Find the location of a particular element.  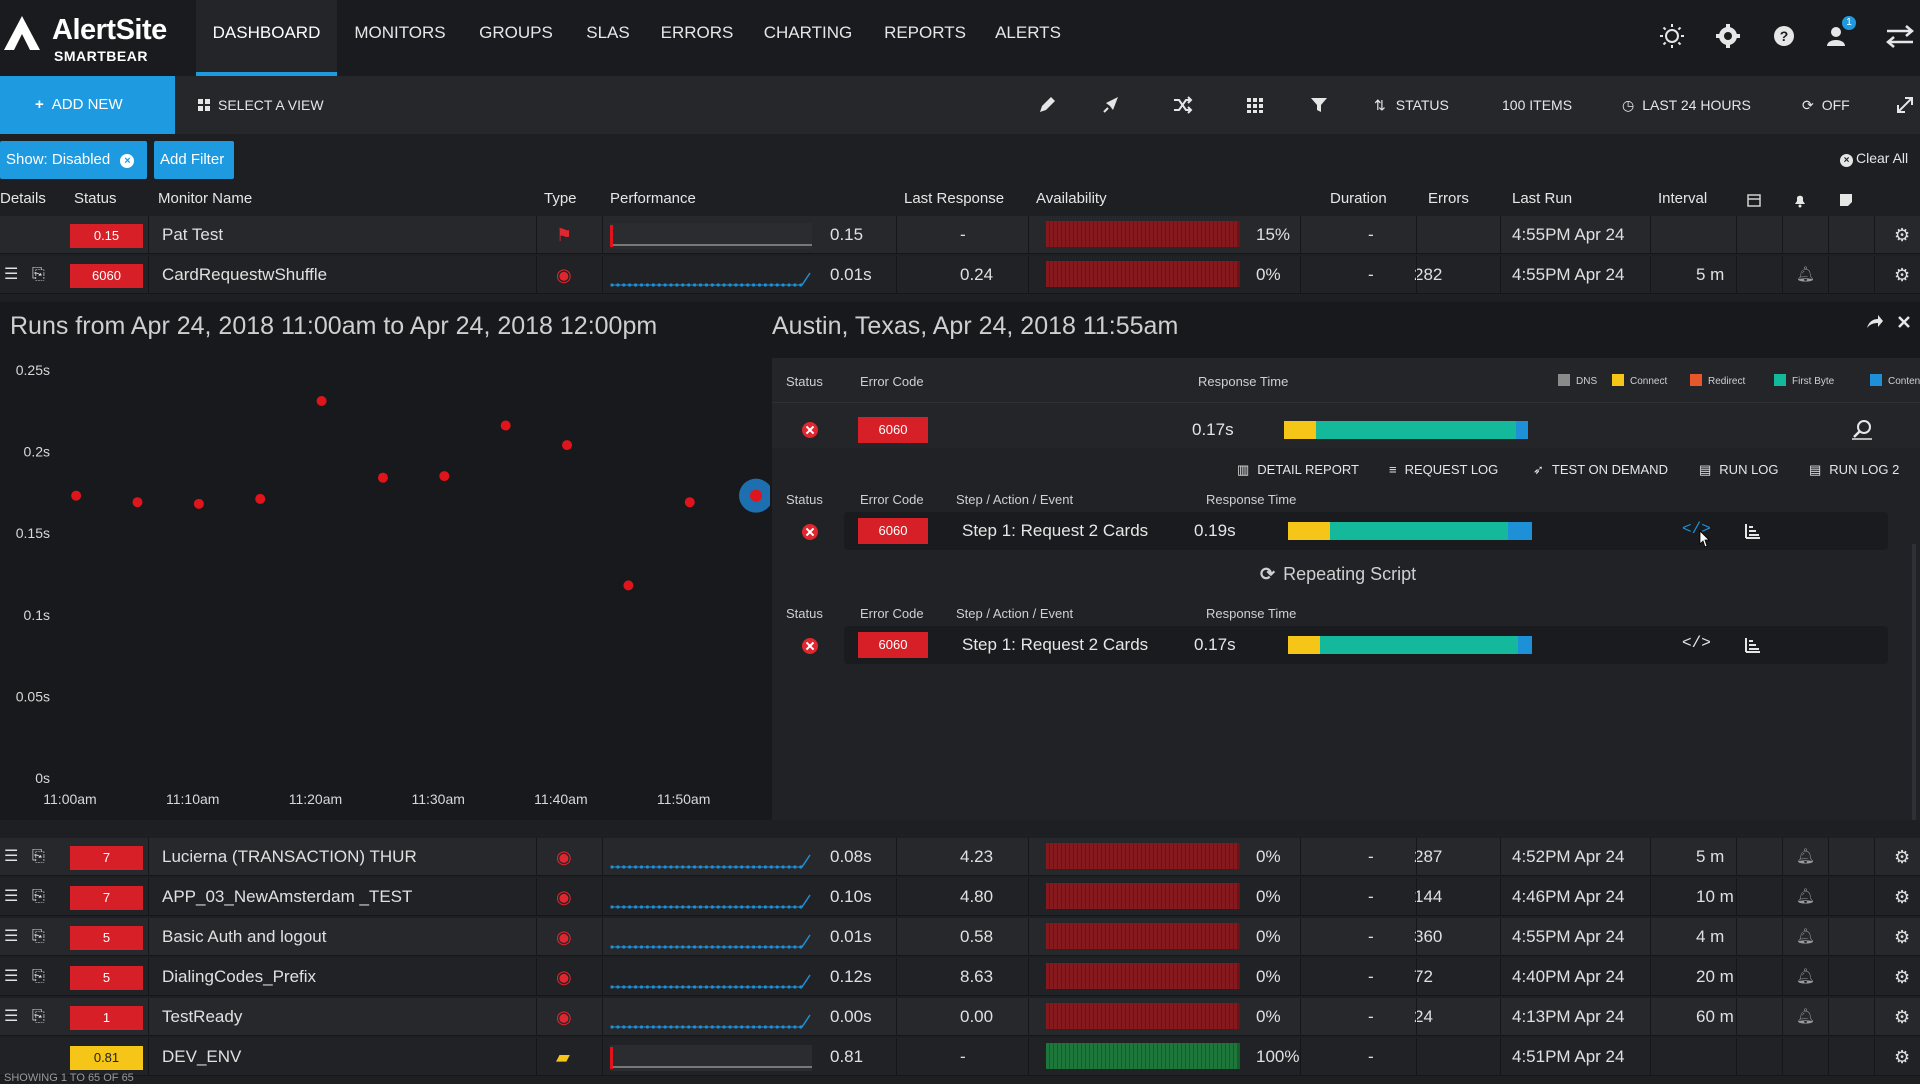

col-name: Monitor Name is located at coordinates (205, 198).